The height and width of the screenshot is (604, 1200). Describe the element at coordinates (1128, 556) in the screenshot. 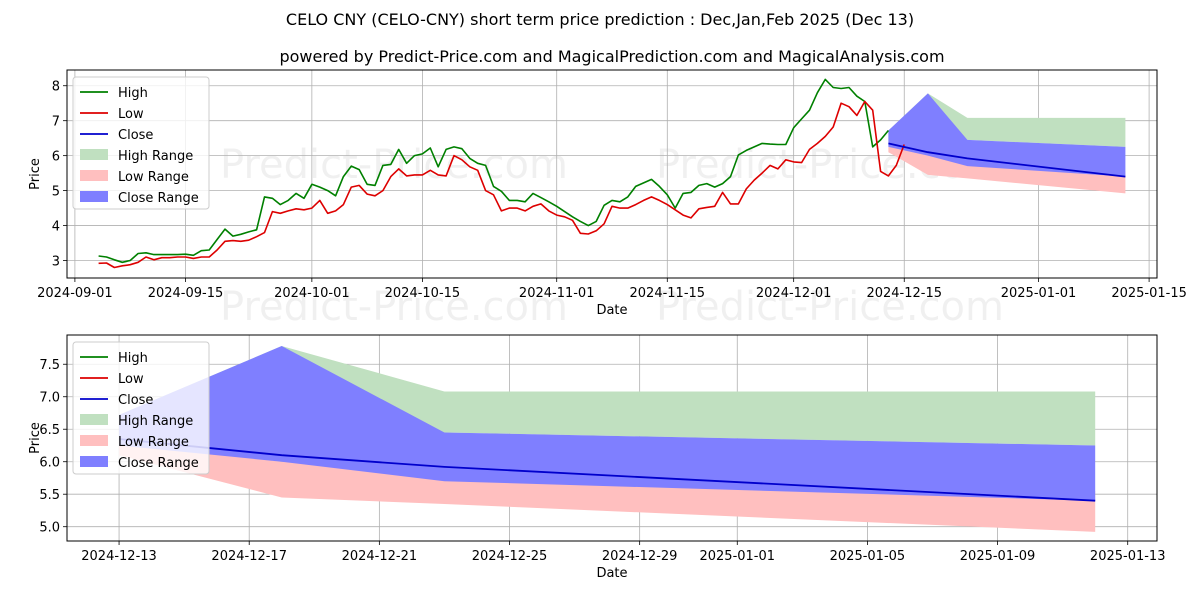

I see `x-tick-label: 2025-01-13` at that location.